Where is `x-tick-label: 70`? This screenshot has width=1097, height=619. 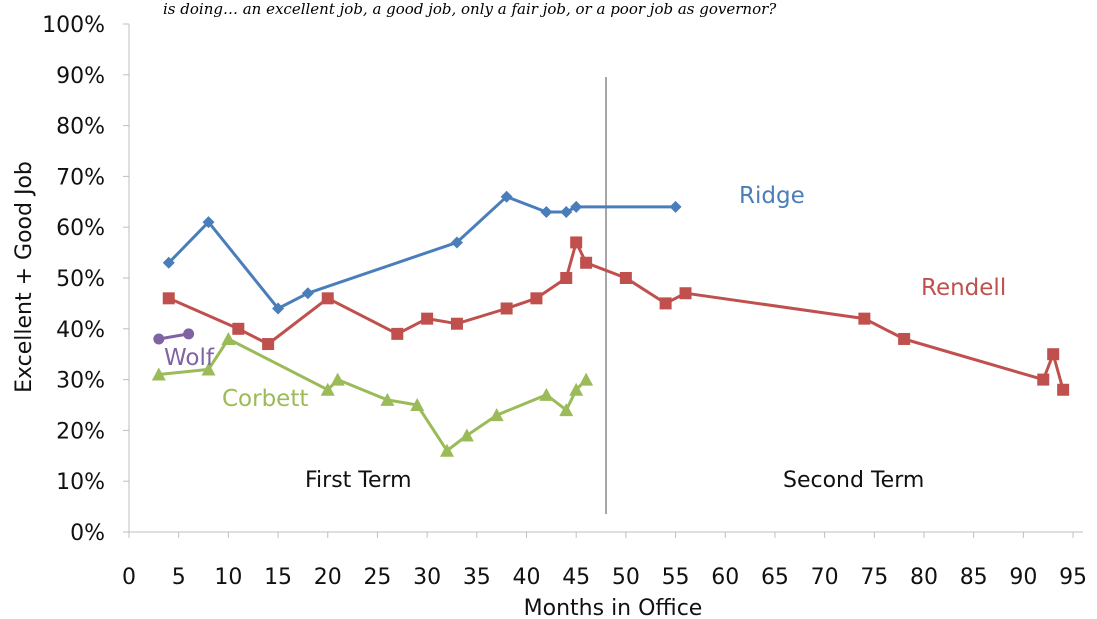 x-tick-label: 70 is located at coordinates (825, 577).